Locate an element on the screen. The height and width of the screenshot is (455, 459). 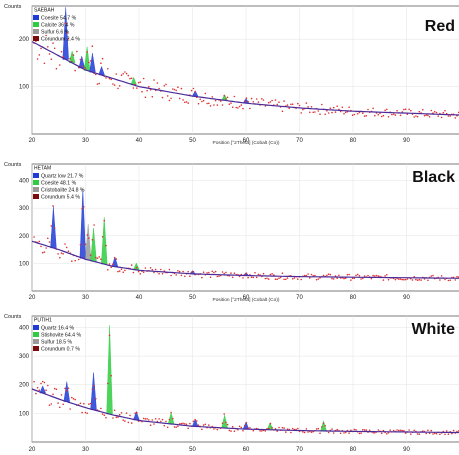
phase-peak is located at coordinates (93, 391).